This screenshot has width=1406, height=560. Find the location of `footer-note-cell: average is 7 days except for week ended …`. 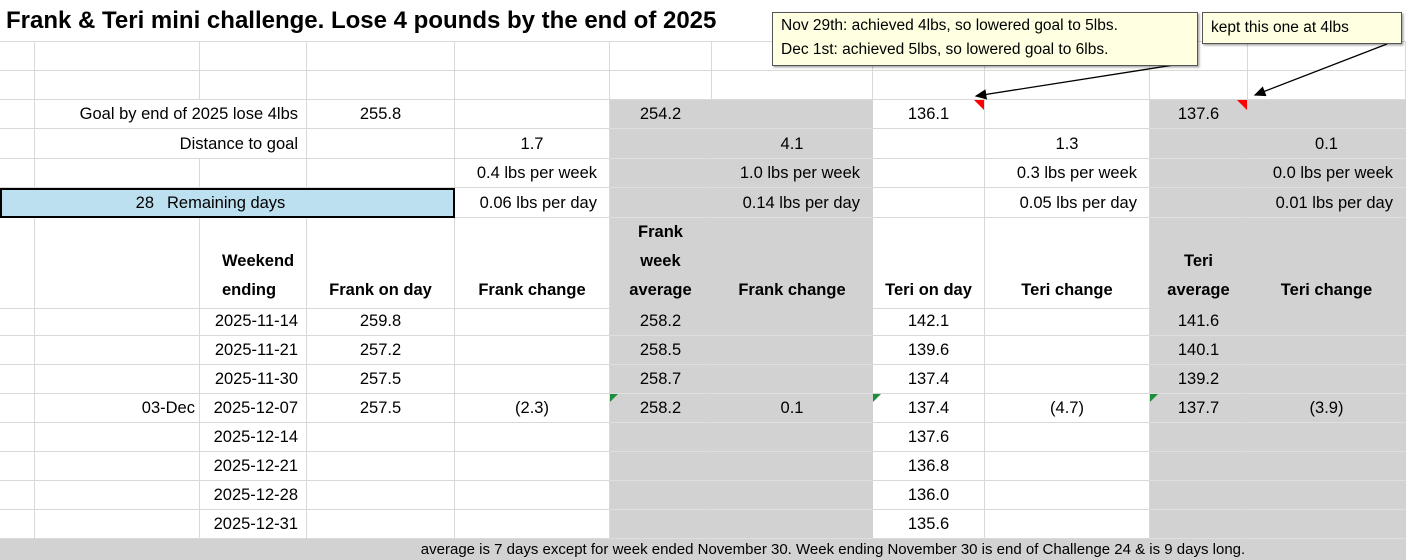

footer-note-cell: average is 7 days except for week ended … is located at coordinates (803, 549).